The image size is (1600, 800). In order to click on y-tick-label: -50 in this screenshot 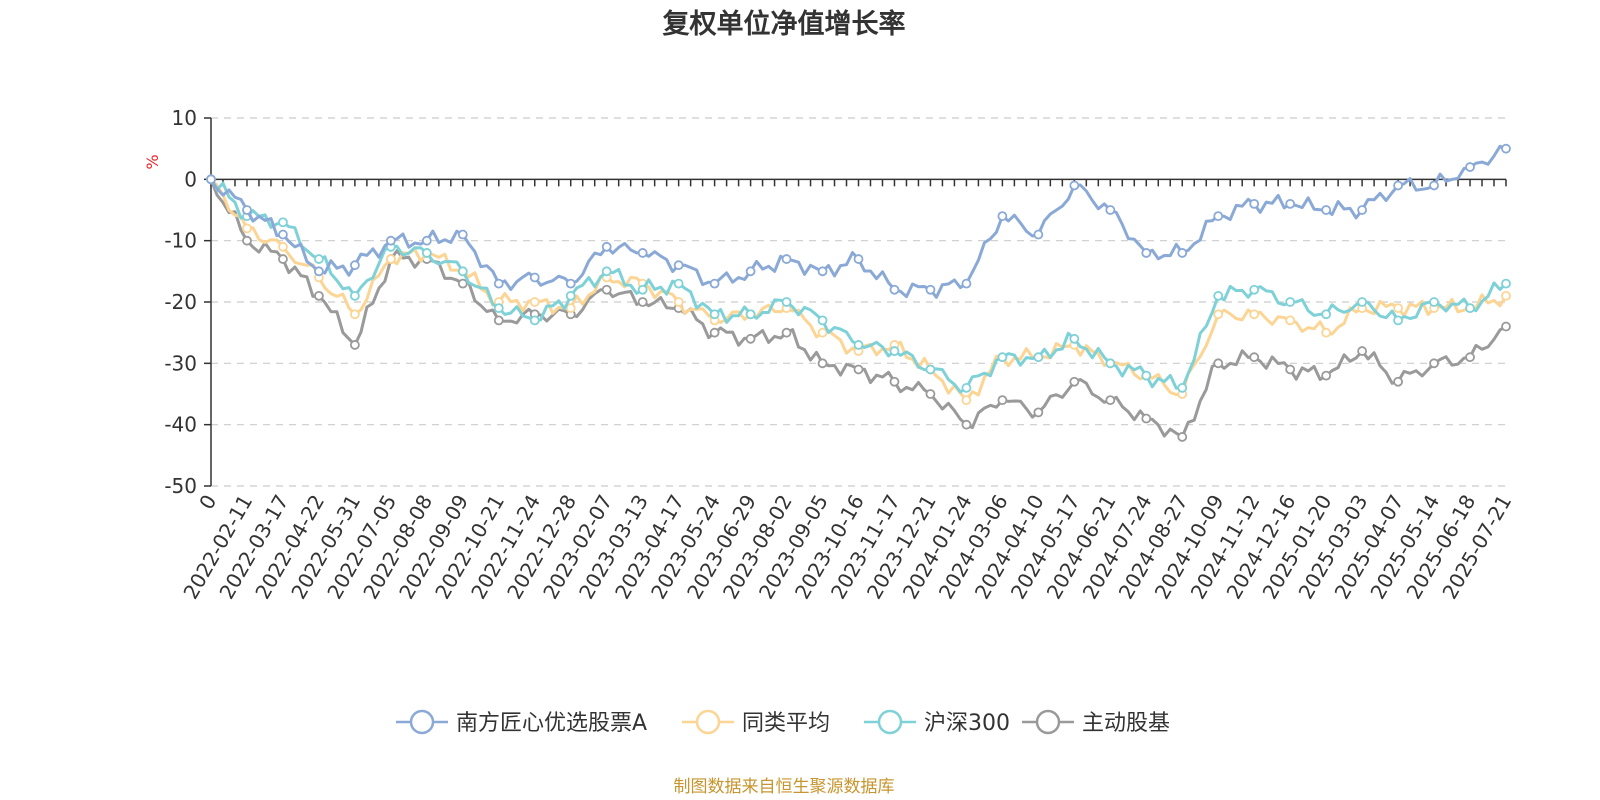, I will do `click(180, 486)`.